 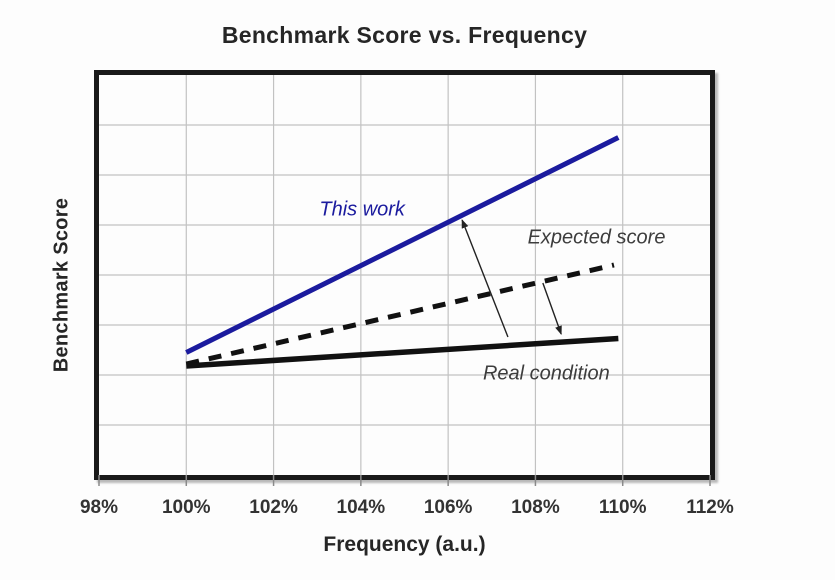 What do you see at coordinates (511, 278) in the screenshot?
I see `annotation-arrows-layer` at bounding box center [511, 278].